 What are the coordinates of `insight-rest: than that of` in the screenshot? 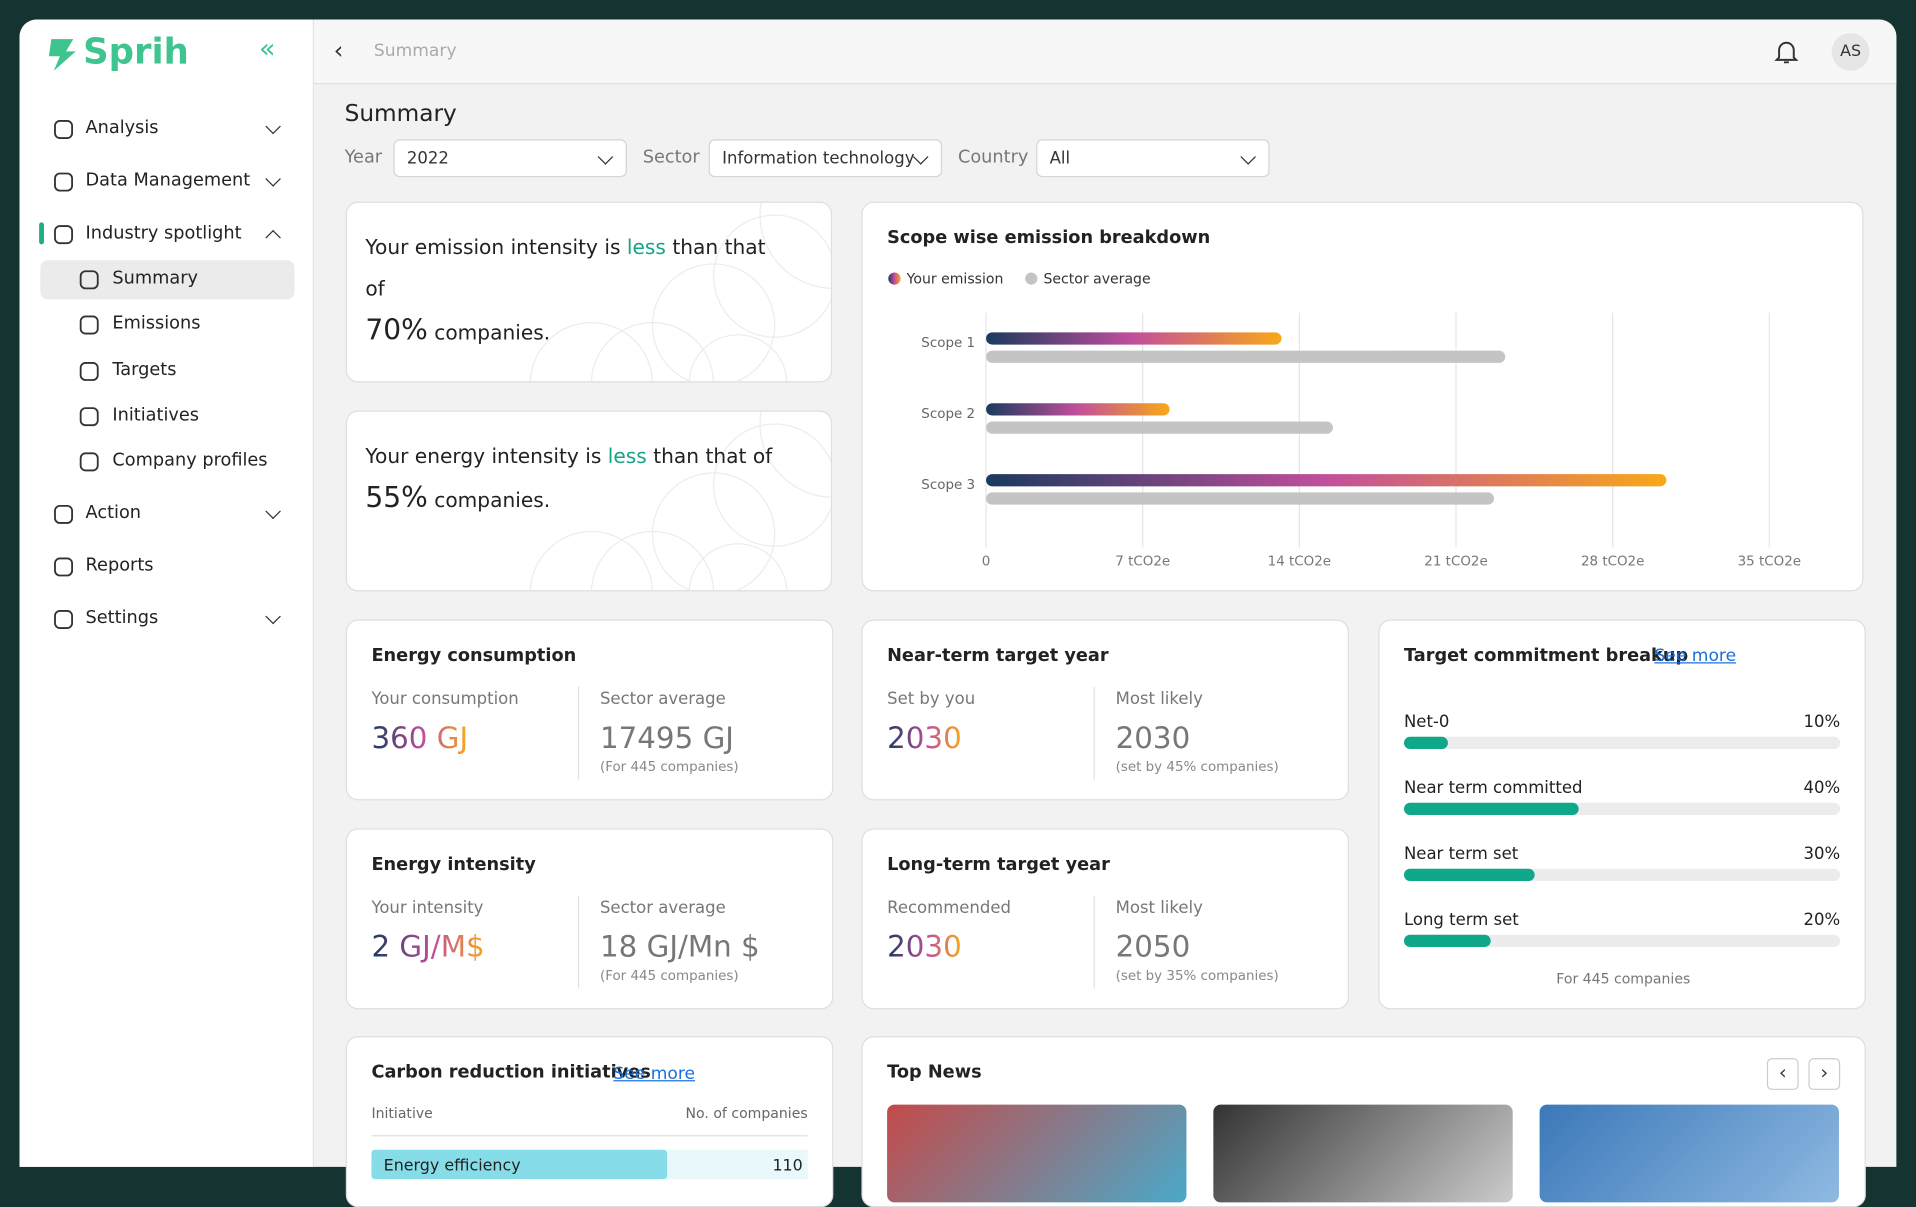 It's located at (565, 268).